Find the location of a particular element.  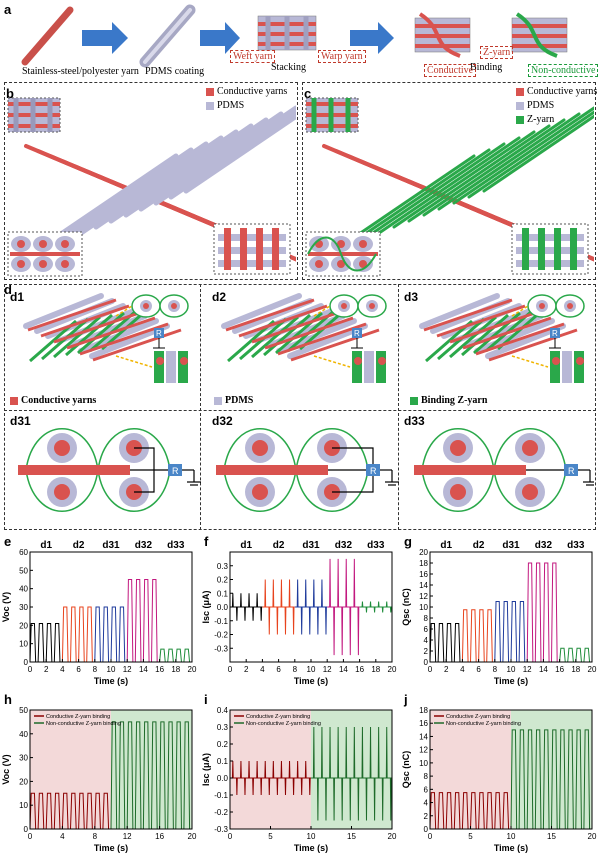

panel-h-label: h is located at coordinates (8, 699).